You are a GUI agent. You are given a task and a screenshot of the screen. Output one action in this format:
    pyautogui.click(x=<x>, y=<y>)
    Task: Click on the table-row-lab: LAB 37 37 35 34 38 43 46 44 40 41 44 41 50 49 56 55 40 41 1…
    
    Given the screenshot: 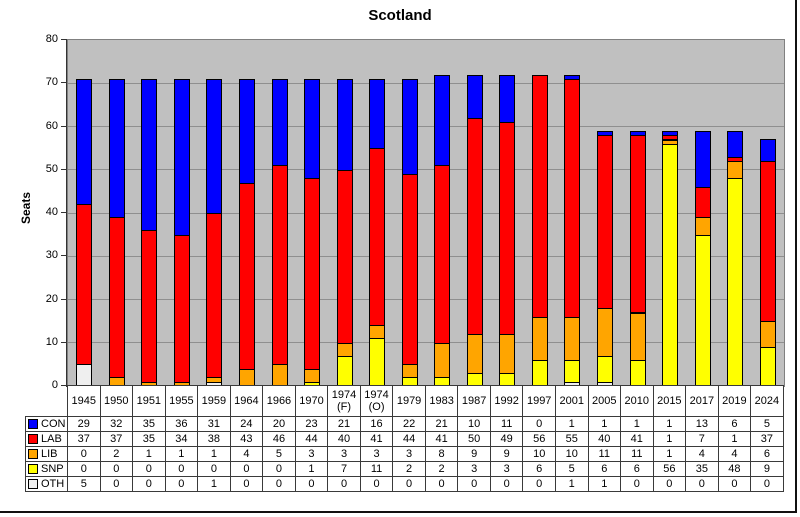 What is the action you would take?
    pyautogui.click(x=404, y=439)
    